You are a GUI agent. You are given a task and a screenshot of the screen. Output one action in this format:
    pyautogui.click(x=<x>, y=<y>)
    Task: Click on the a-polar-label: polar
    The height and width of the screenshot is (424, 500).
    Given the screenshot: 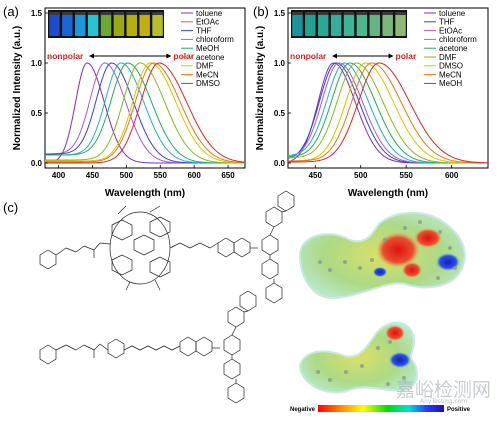 What is the action you would take?
    pyautogui.click(x=183, y=56)
    